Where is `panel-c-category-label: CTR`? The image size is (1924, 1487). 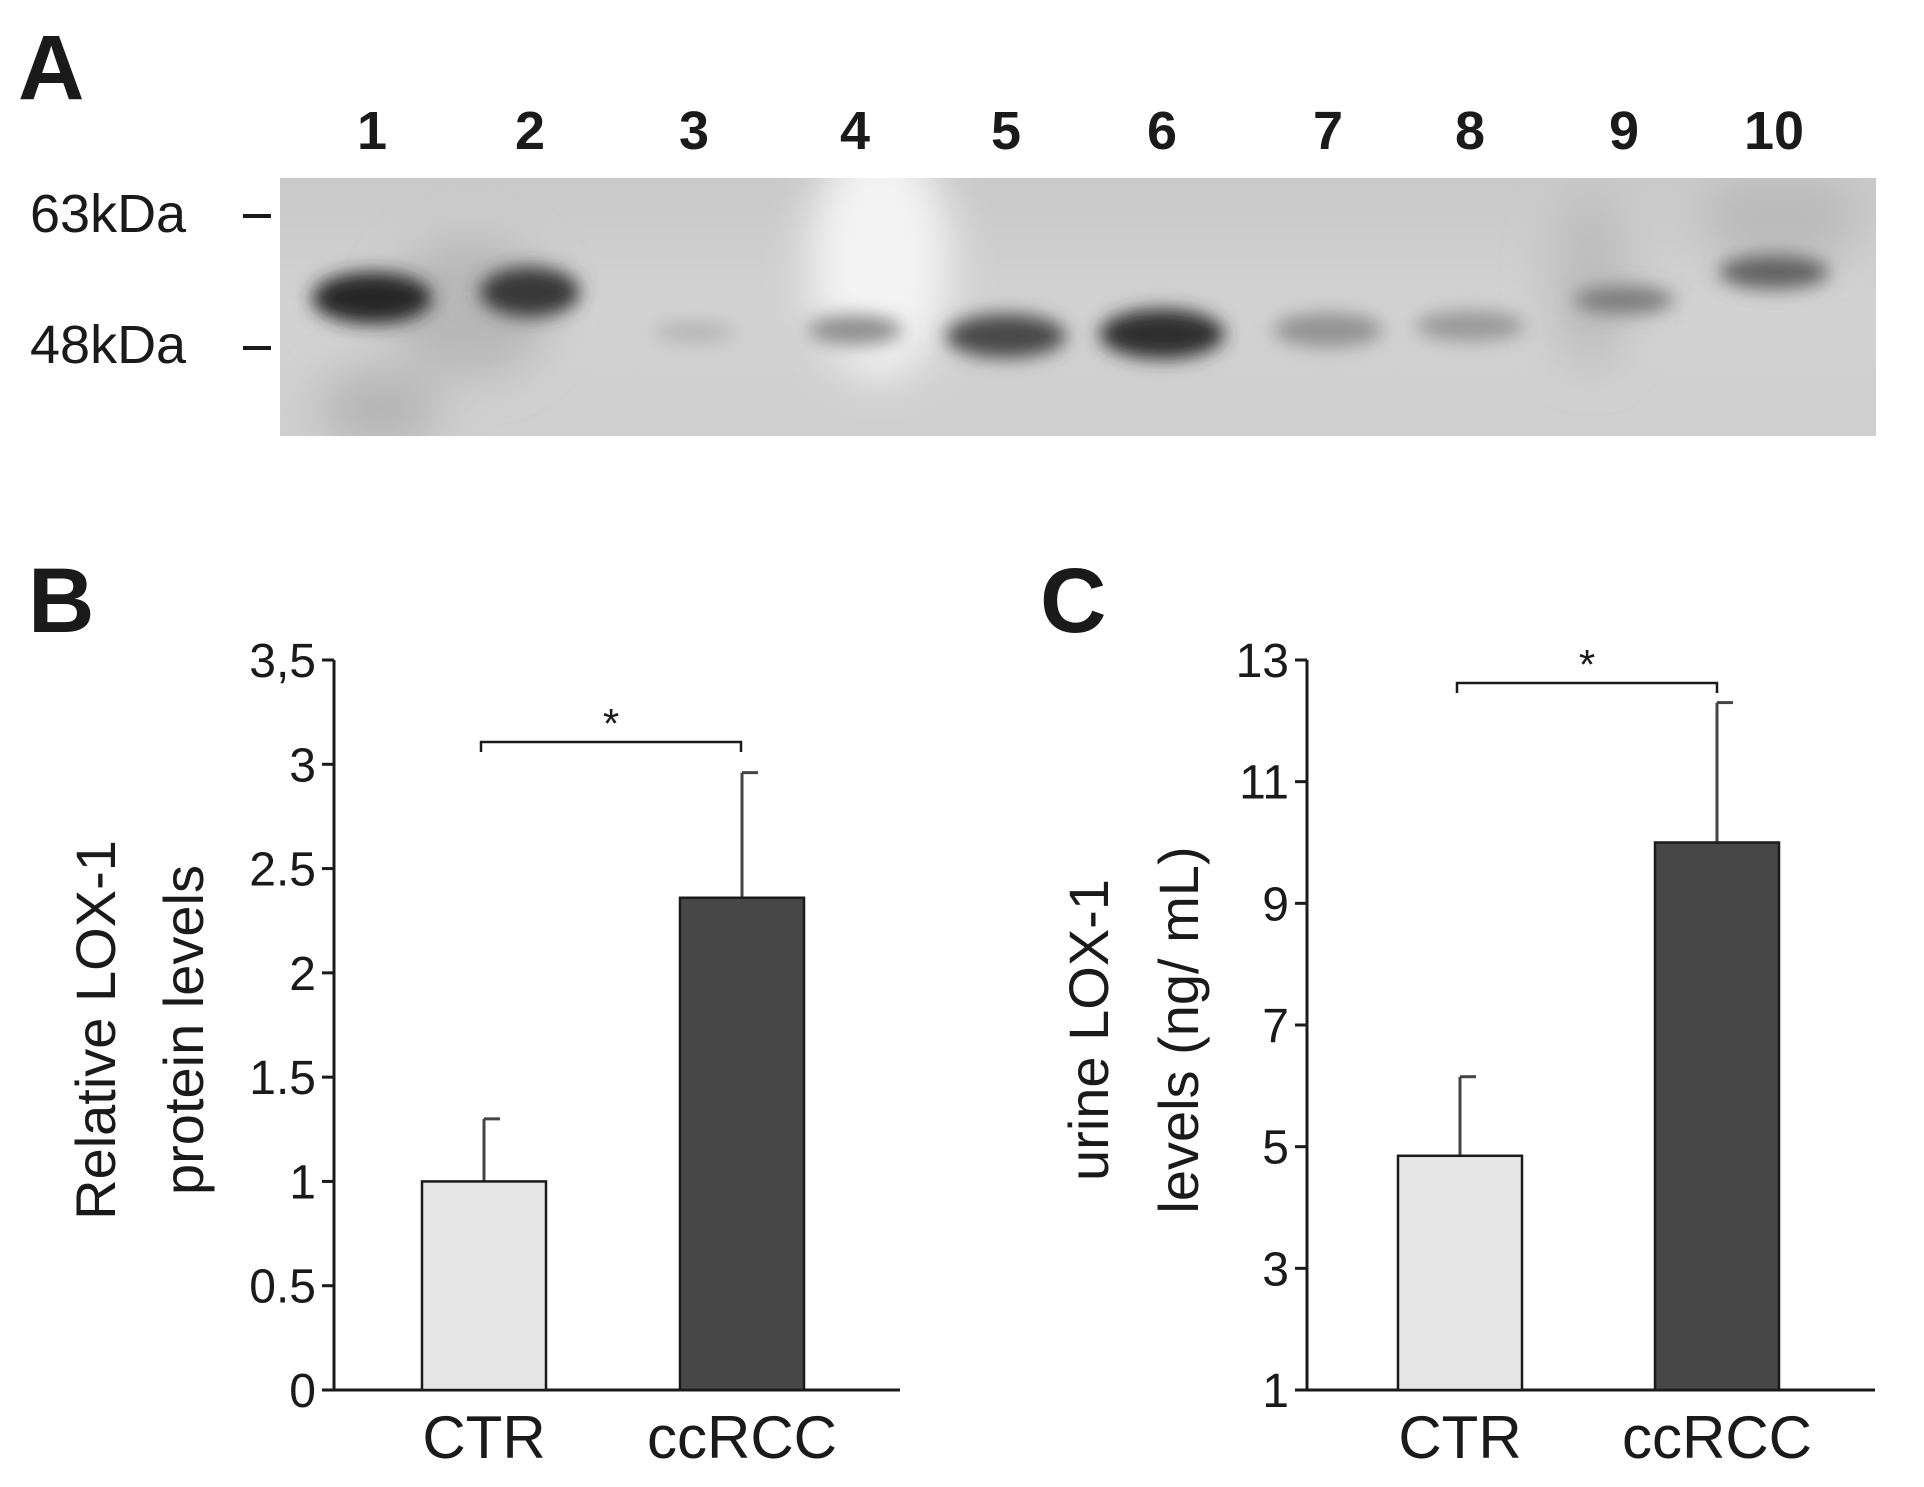
panel-c-category-label: CTR is located at coordinates (1459, 1437).